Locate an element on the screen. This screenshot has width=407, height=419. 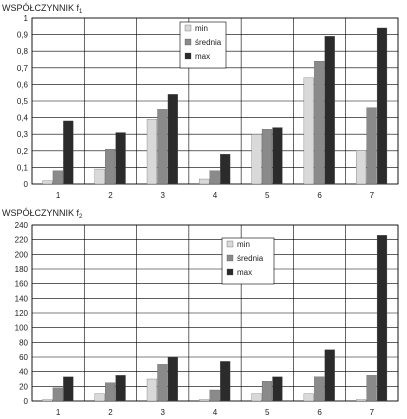
y-tick-label: 0,6 is located at coordinates (23, 84).